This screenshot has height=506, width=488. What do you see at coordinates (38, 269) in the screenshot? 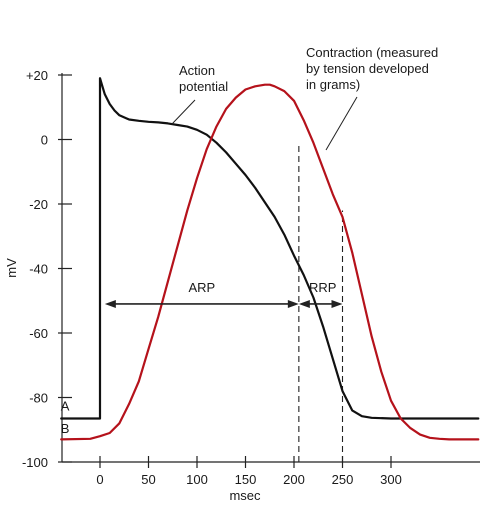
I see `y-tick-label: -40` at bounding box center [38, 269].